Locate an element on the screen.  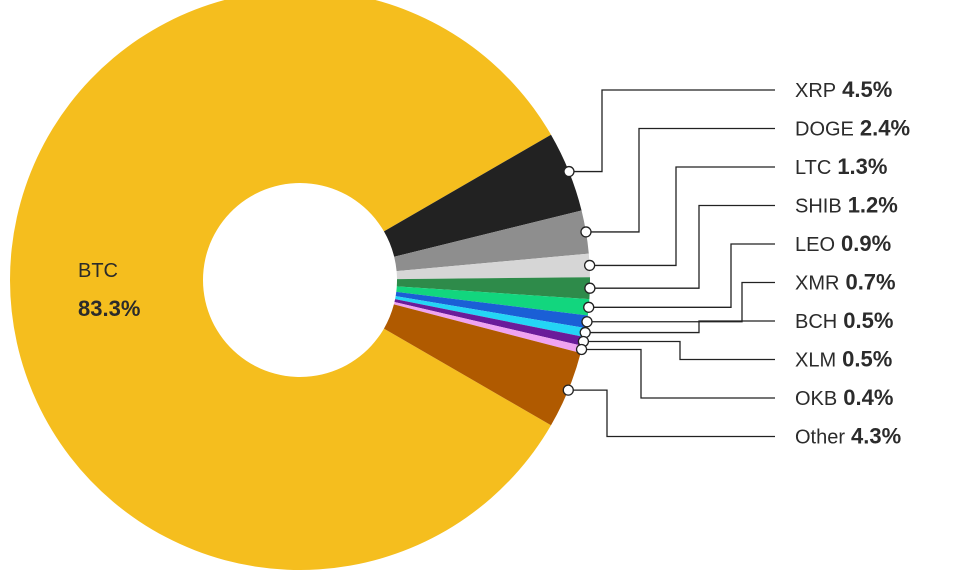
slice-label-leo: LEO 0.9% is located at coordinates (843, 243).